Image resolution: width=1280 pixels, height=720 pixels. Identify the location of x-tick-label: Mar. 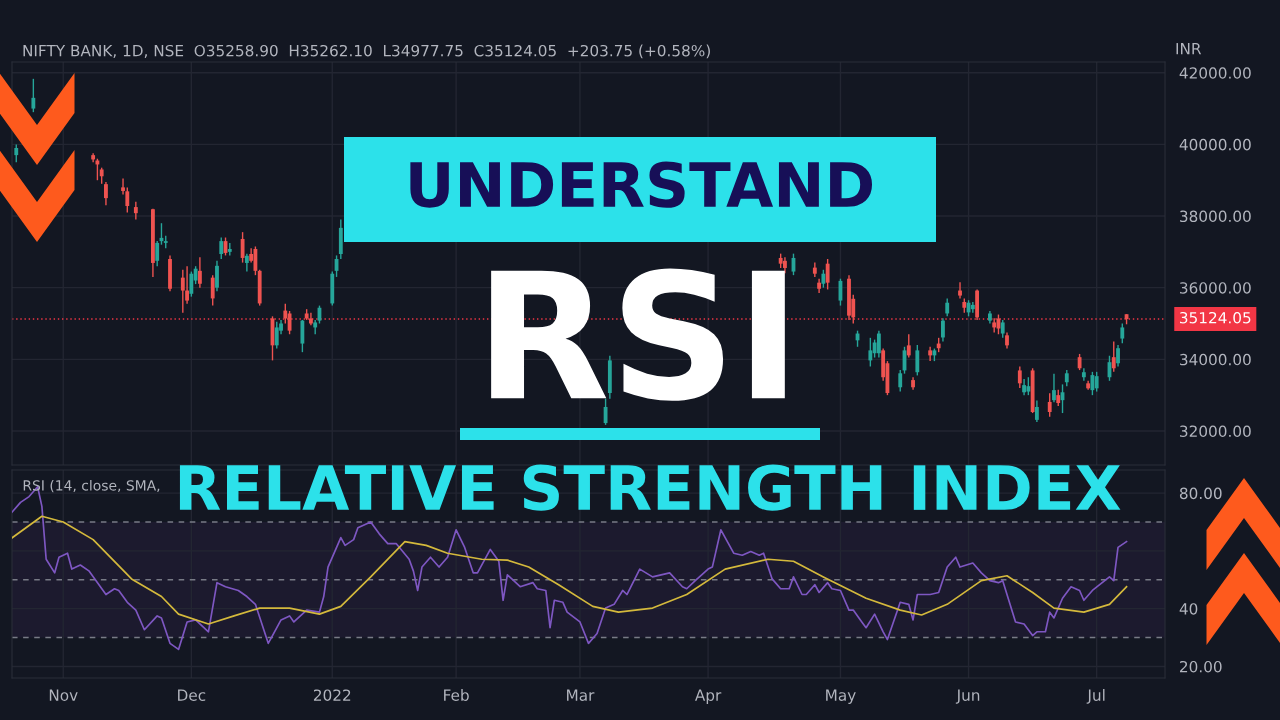
(581, 695).